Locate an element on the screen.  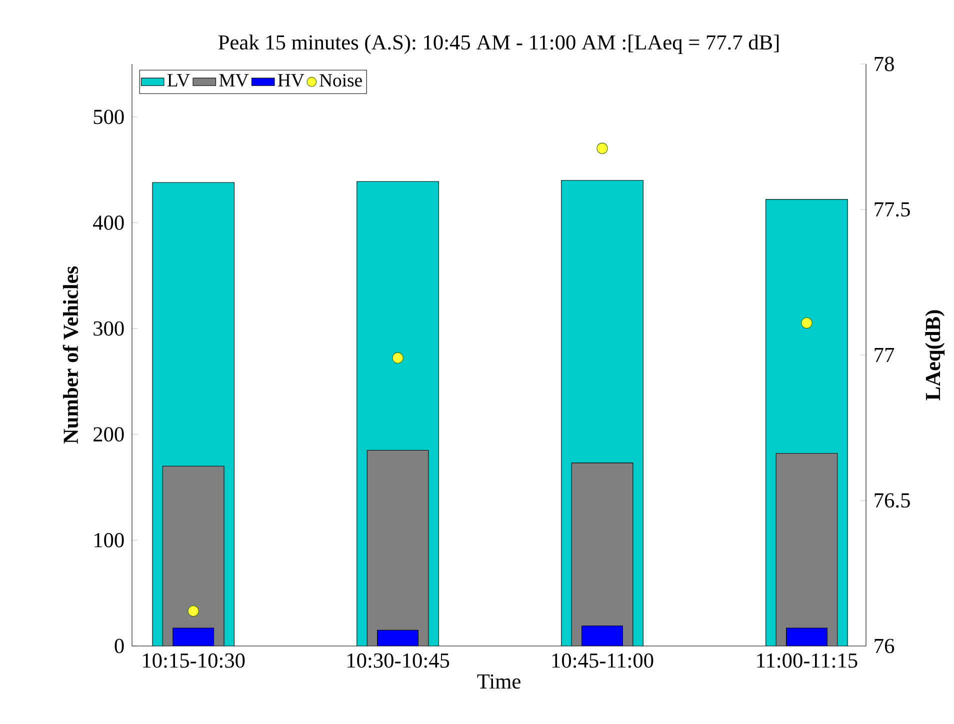
x-tick-label: 11:00-11:15 is located at coordinates (807, 660).